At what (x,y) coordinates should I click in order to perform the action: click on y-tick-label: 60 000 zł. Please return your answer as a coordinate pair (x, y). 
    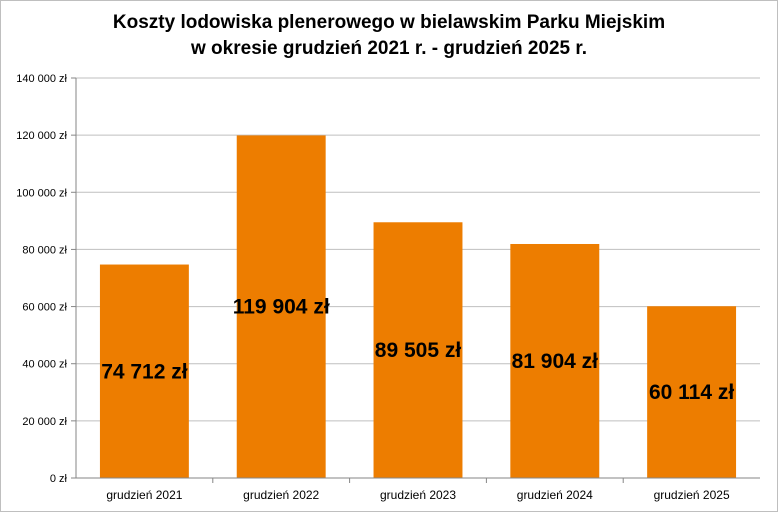
    Looking at the image, I should click on (44, 308).